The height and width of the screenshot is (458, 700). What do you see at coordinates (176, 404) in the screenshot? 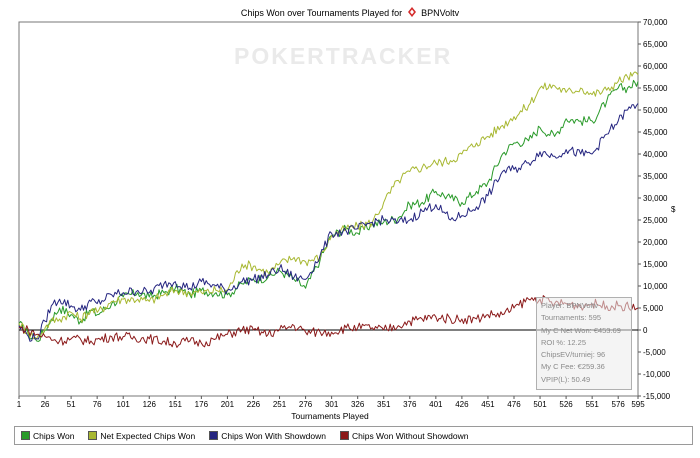
I see `x-tick-label: 151` at bounding box center [176, 404].